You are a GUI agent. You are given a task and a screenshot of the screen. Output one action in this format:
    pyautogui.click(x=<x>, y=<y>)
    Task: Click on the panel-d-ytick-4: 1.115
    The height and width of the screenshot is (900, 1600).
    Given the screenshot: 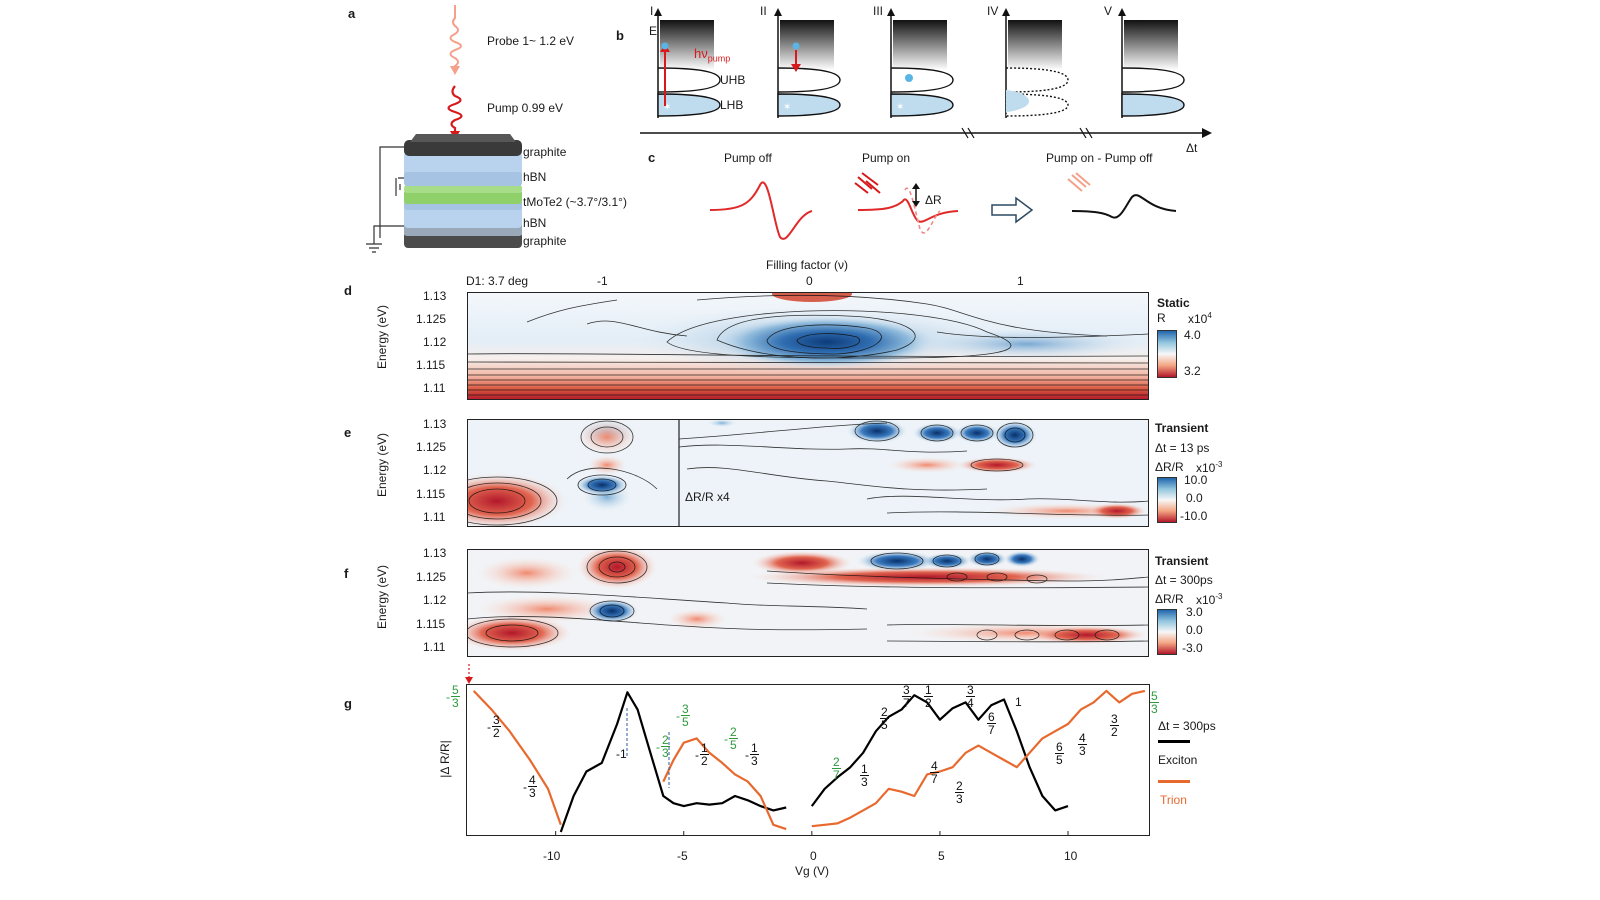 What is the action you would take?
    pyautogui.click(x=431, y=365)
    